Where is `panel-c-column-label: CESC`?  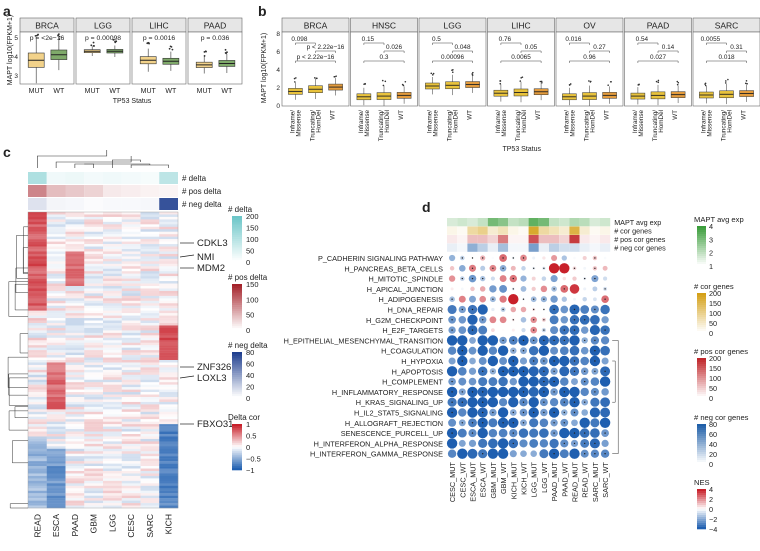
panel-c-column-label: CESC is located at coordinates (131, 526).